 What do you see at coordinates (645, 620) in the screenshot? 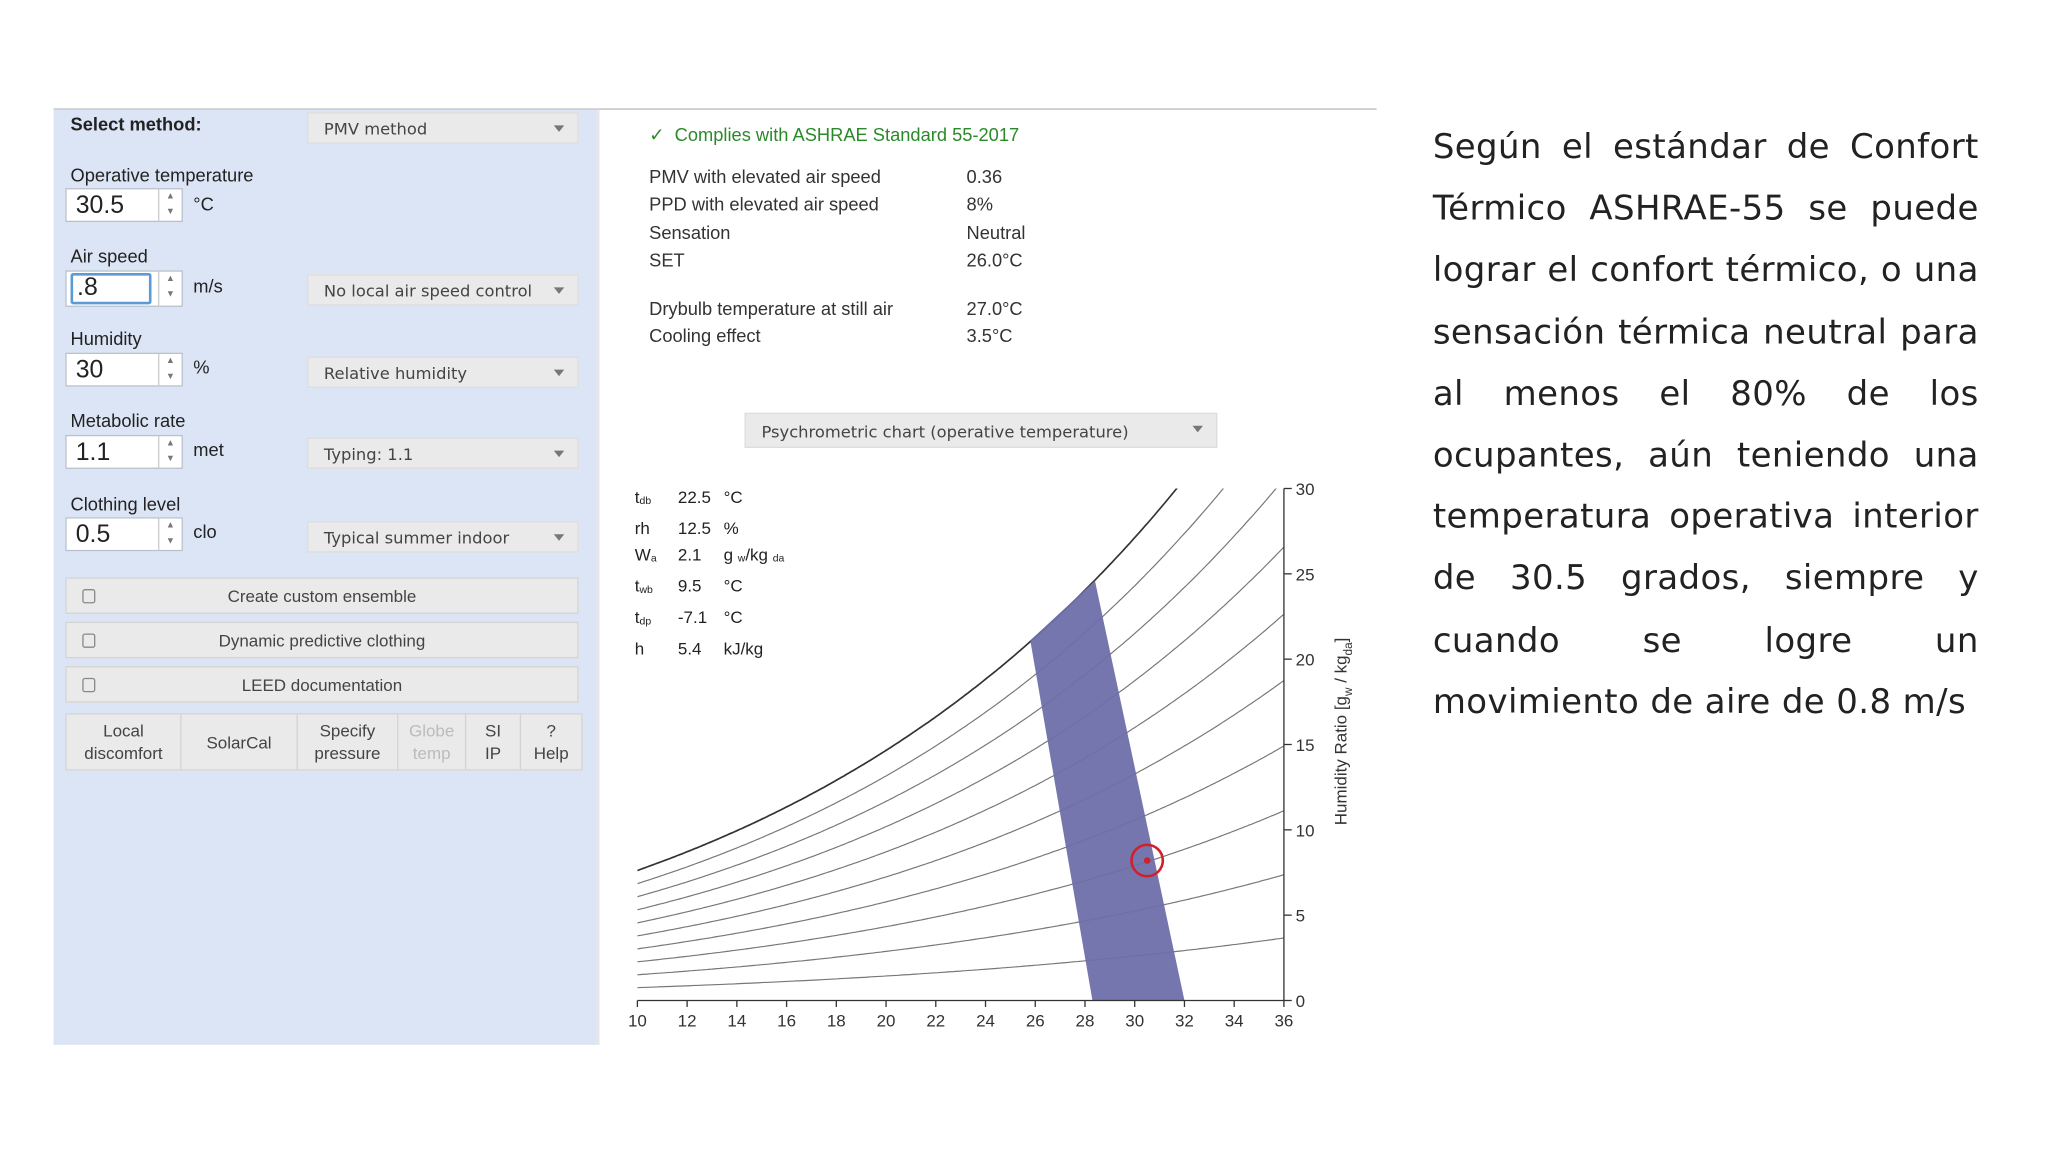
I see `sub: dp` at bounding box center [645, 620].